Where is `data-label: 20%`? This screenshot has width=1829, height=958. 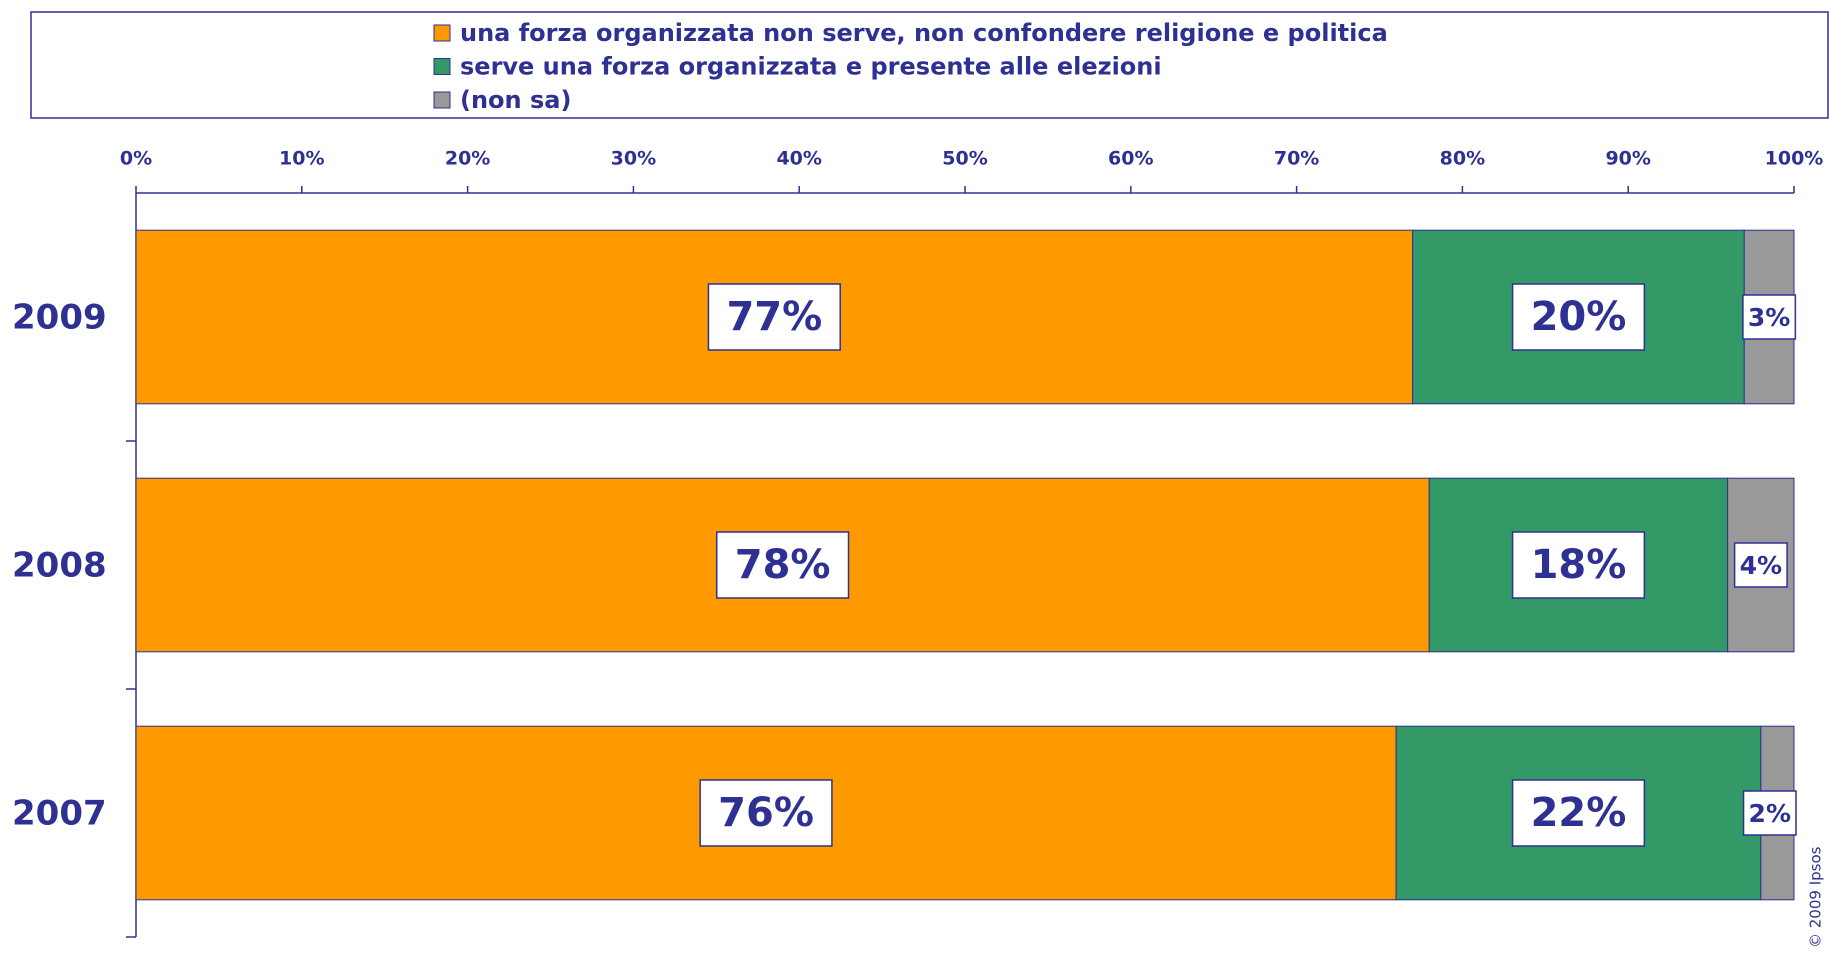 data-label: 20% is located at coordinates (1579, 317).